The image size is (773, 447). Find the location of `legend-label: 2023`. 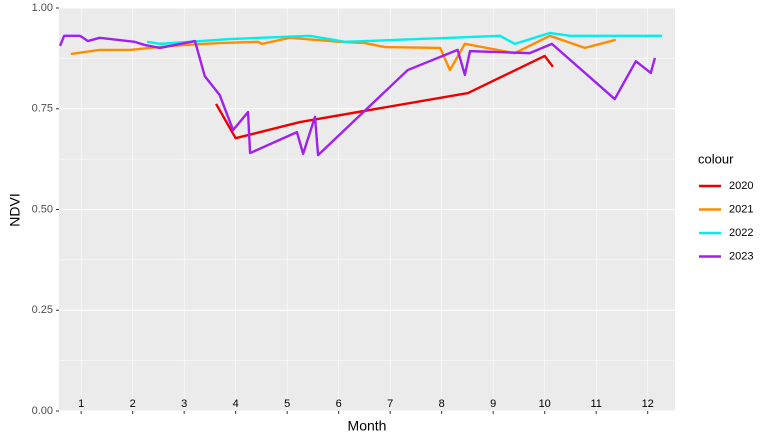

legend-label: 2023 is located at coordinates (741, 256).